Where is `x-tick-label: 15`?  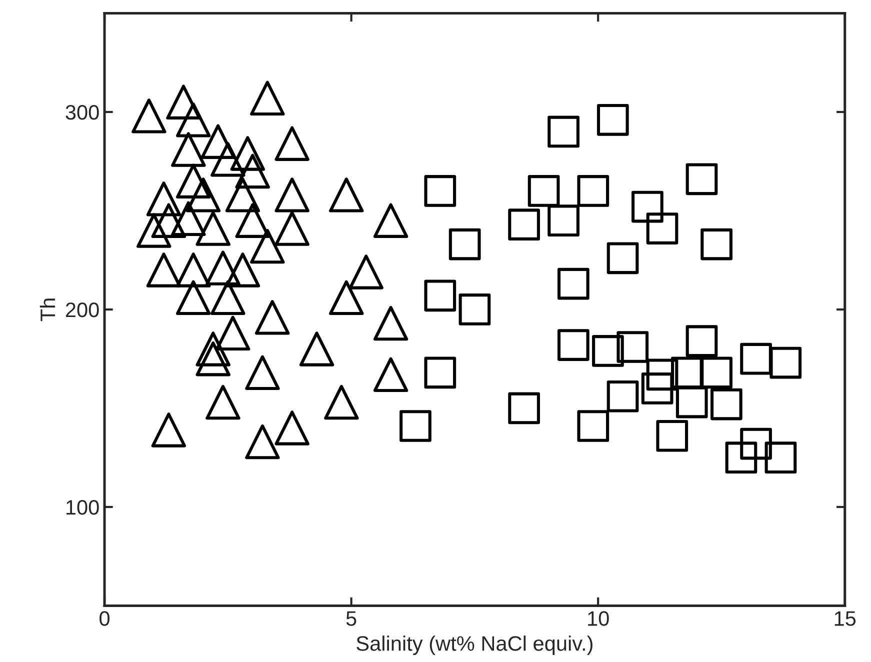 x-tick-label: 15 is located at coordinates (845, 618).